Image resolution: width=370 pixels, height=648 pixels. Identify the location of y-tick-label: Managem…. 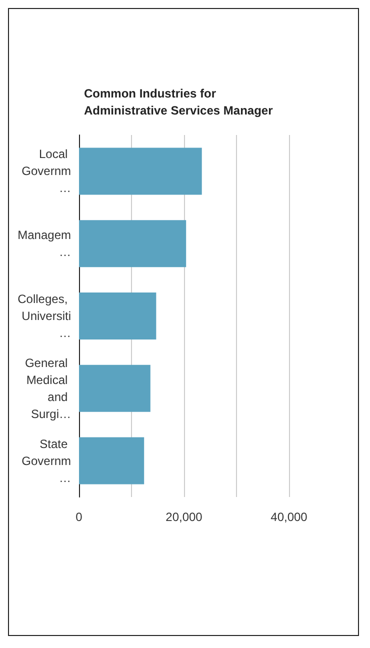
(44, 244).